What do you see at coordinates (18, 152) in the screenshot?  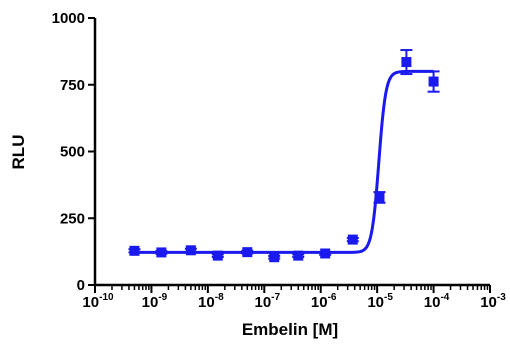 I see `y-axis-title: RLU` at bounding box center [18, 152].